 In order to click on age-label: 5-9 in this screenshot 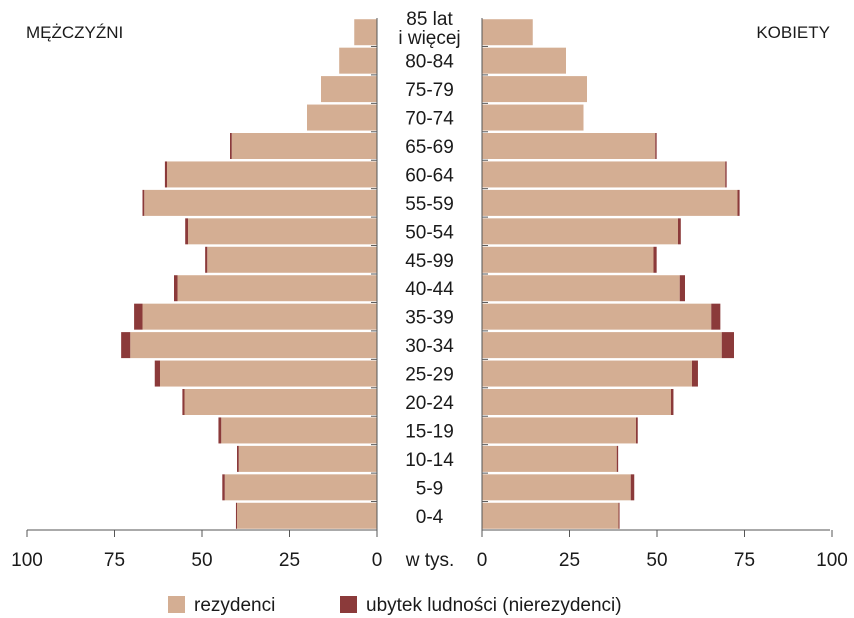, I will do `click(429, 488)`.